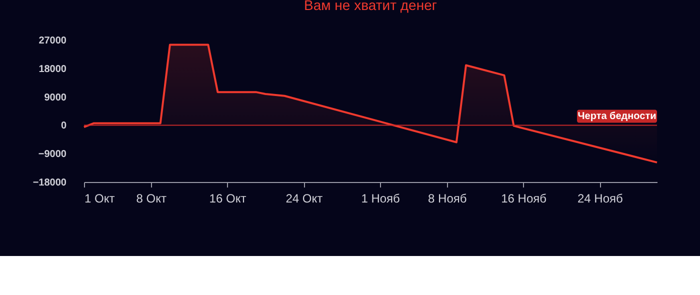 The image size is (700, 295). Describe the element at coordinates (100, 199) in the screenshot. I see `x-tick-label: 1 Окт` at that location.